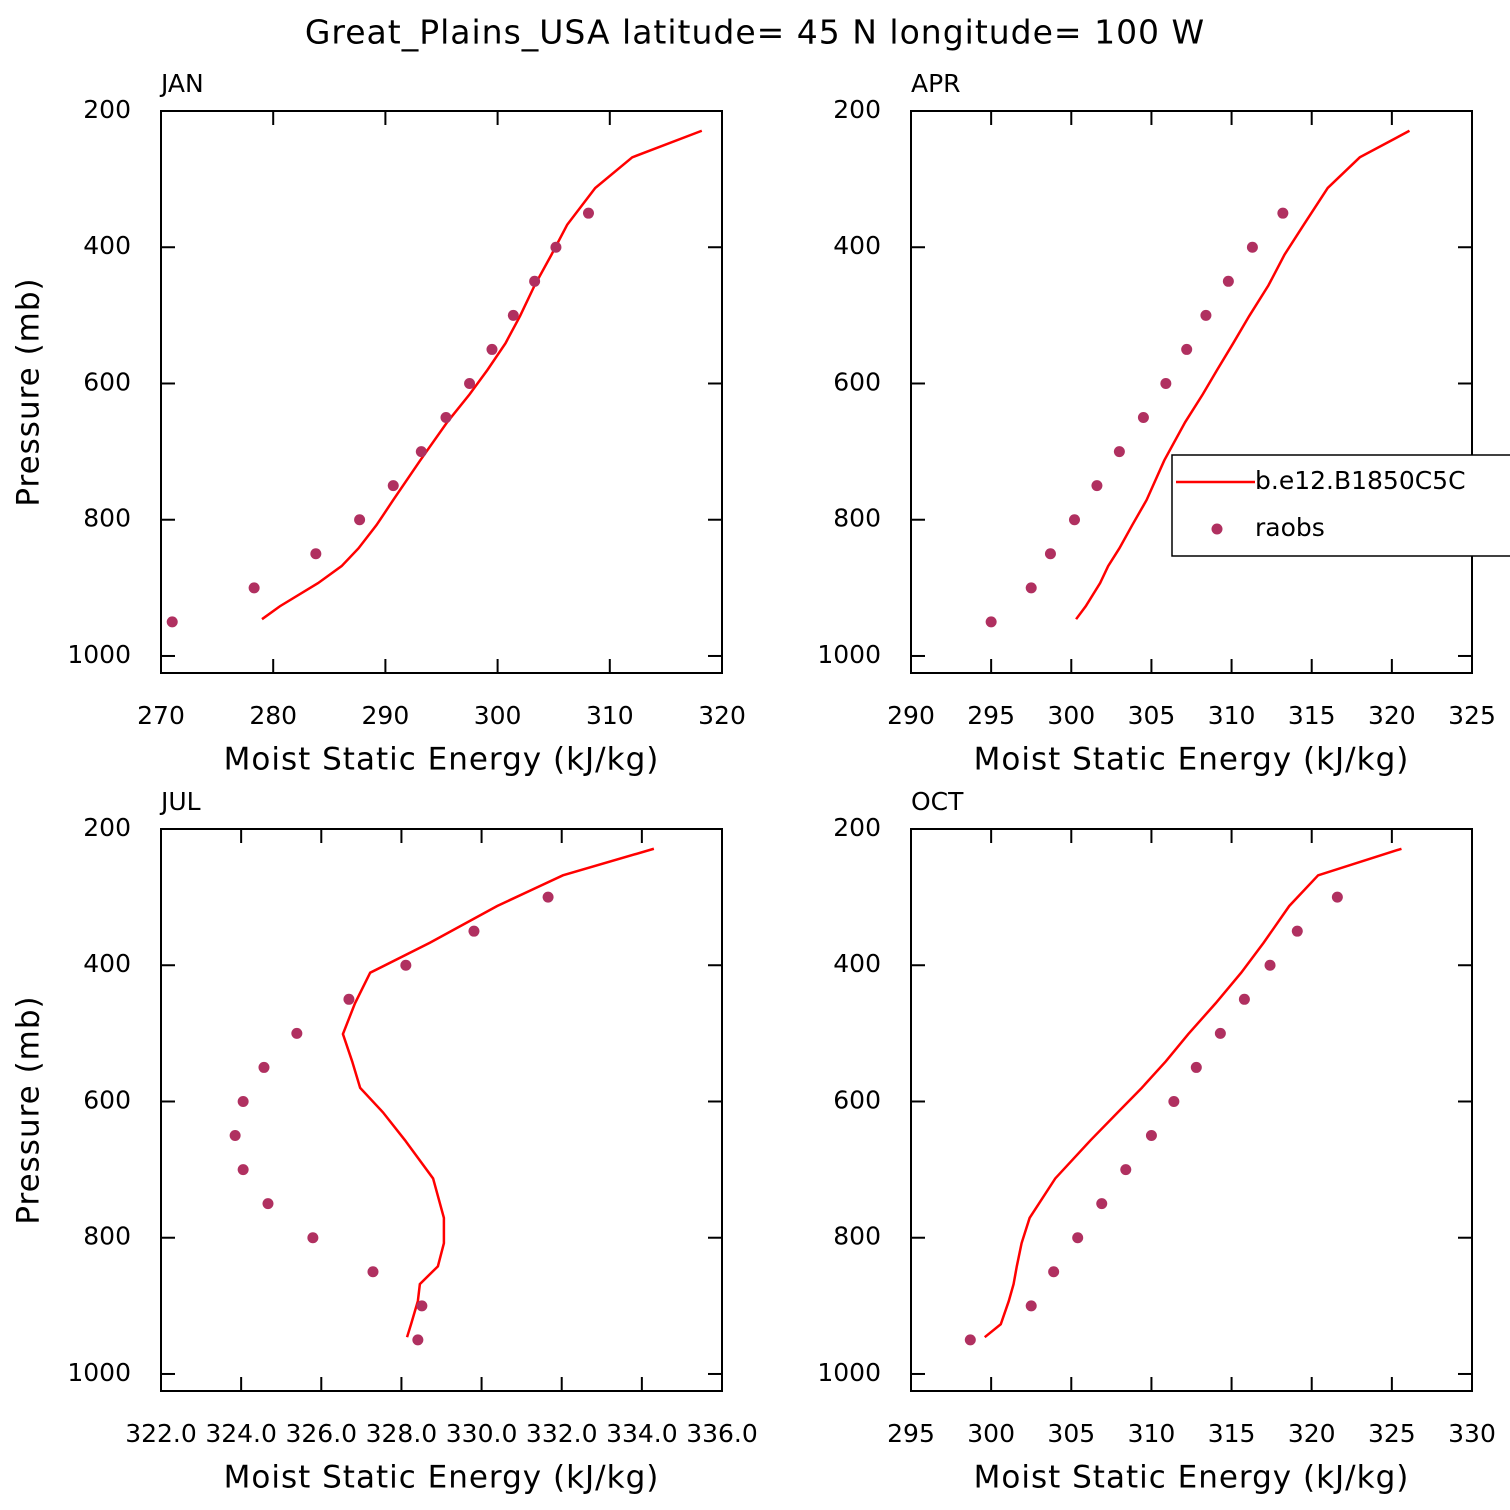  I want to click on x-tick-label: 305, so click(1071, 1433).